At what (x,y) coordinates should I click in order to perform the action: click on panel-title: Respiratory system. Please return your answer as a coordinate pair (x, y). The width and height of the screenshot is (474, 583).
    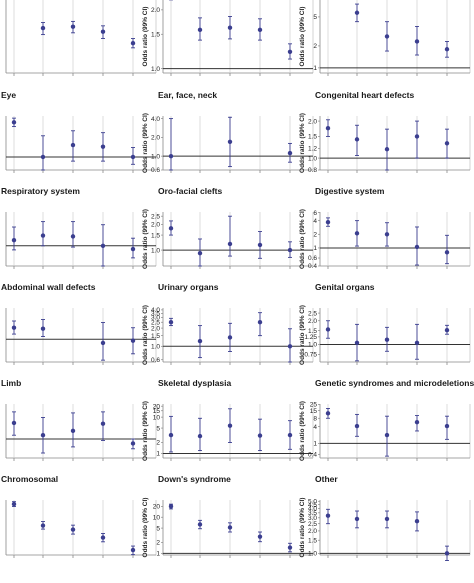
    Looking at the image, I should click on (40, 191).